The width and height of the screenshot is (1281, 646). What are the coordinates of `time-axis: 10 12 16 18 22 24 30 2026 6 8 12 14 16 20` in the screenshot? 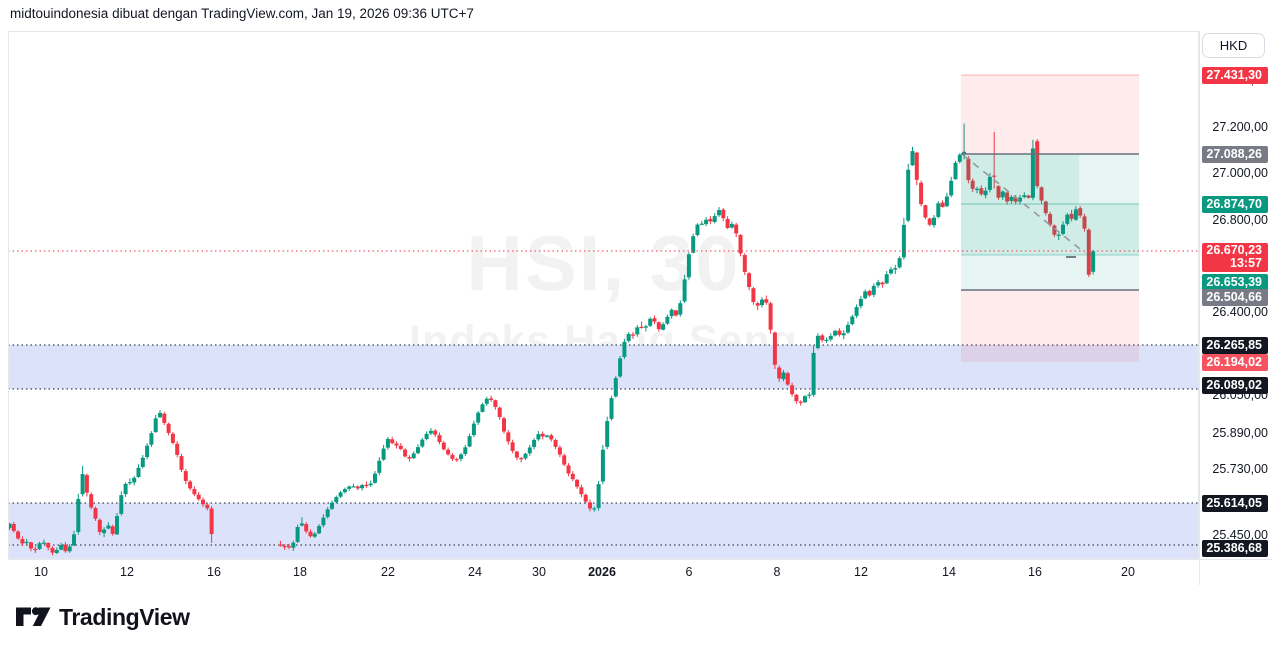 It's located at (640, 574).